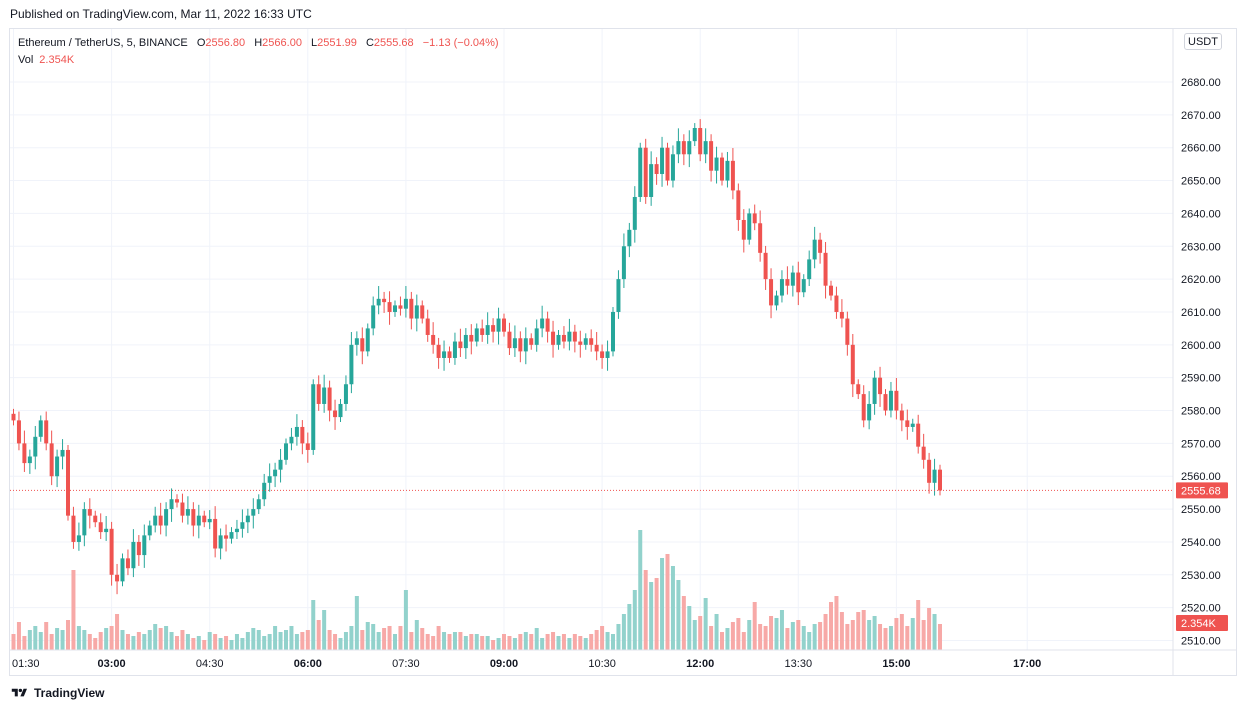 Image resolution: width=1246 pixels, height=712 pixels. What do you see at coordinates (1201, 83) in the screenshot?
I see `price-tick-label: 2680.00` at bounding box center [1201, 83].